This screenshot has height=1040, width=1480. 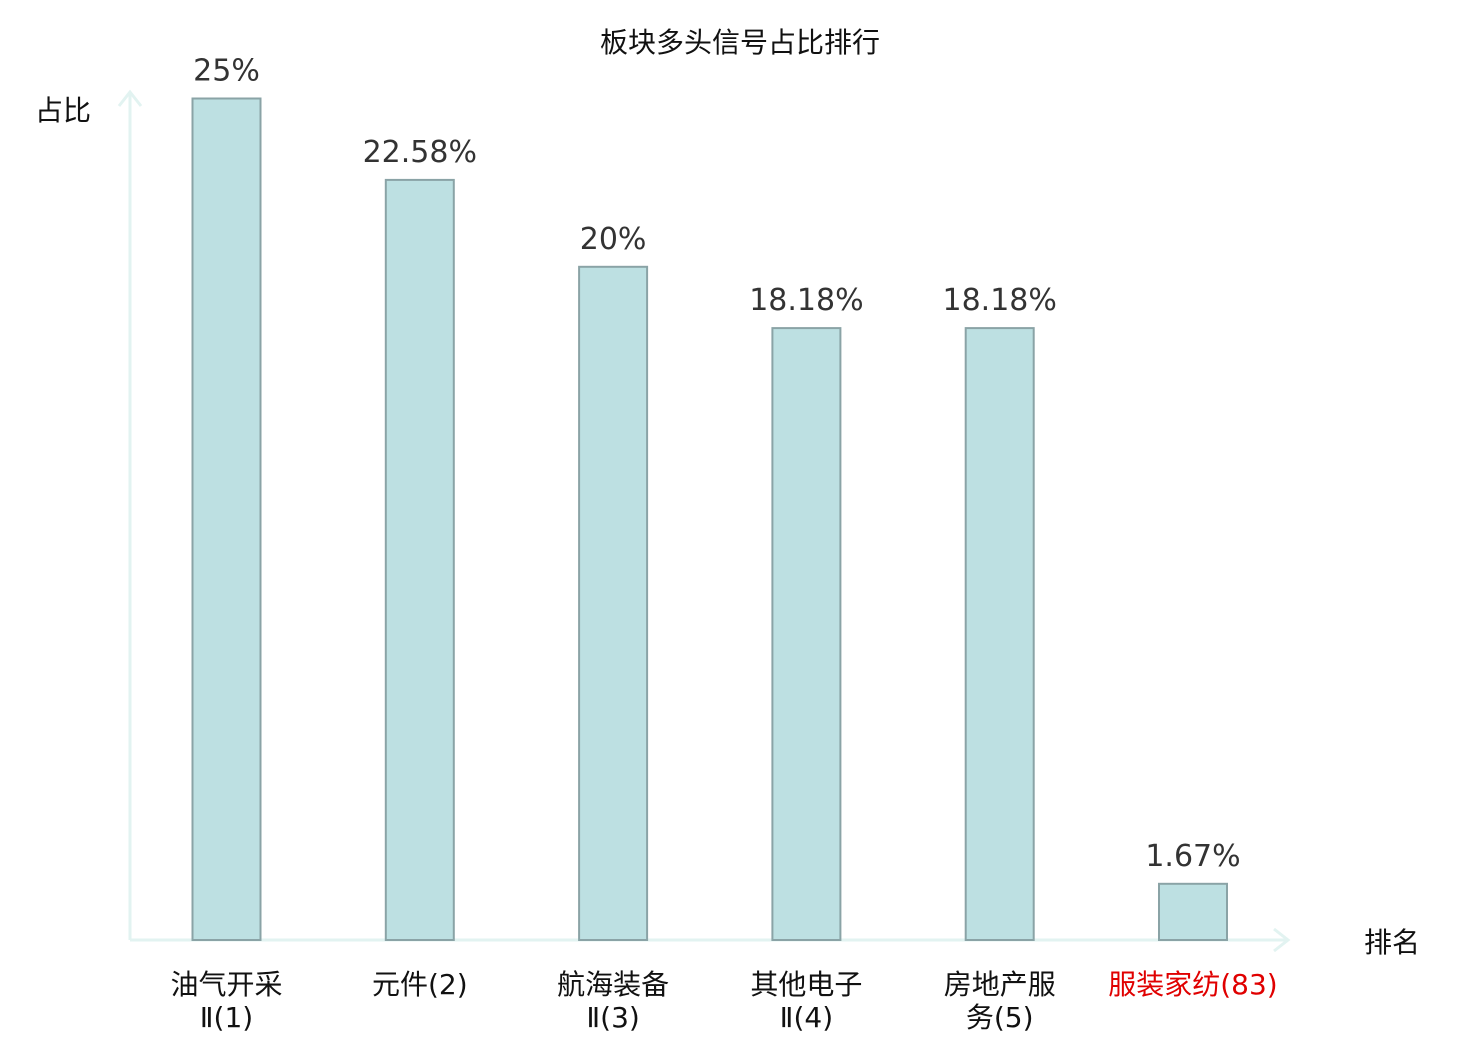 I want to click on category-label-line: 服装家纺(83), so click(x=1192, y=984).